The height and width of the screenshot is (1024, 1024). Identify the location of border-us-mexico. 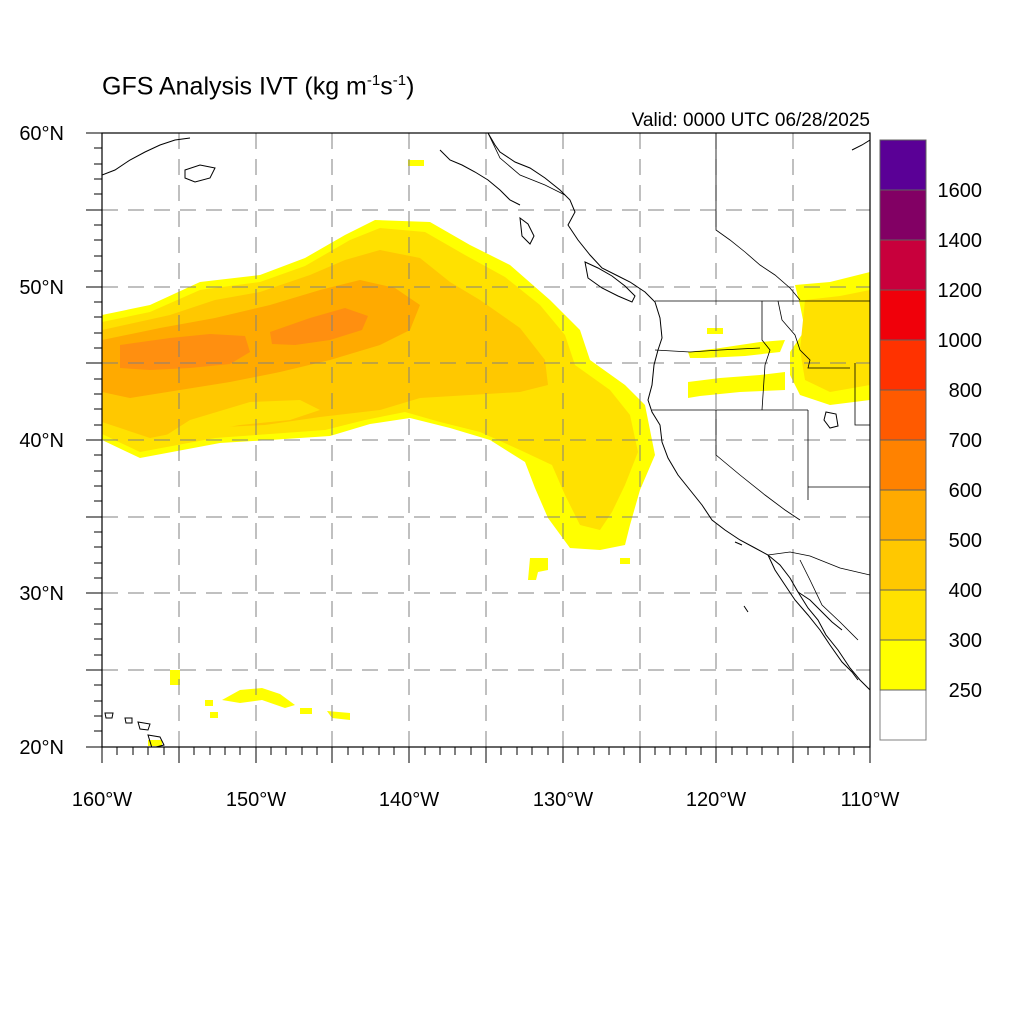
(818, 563).